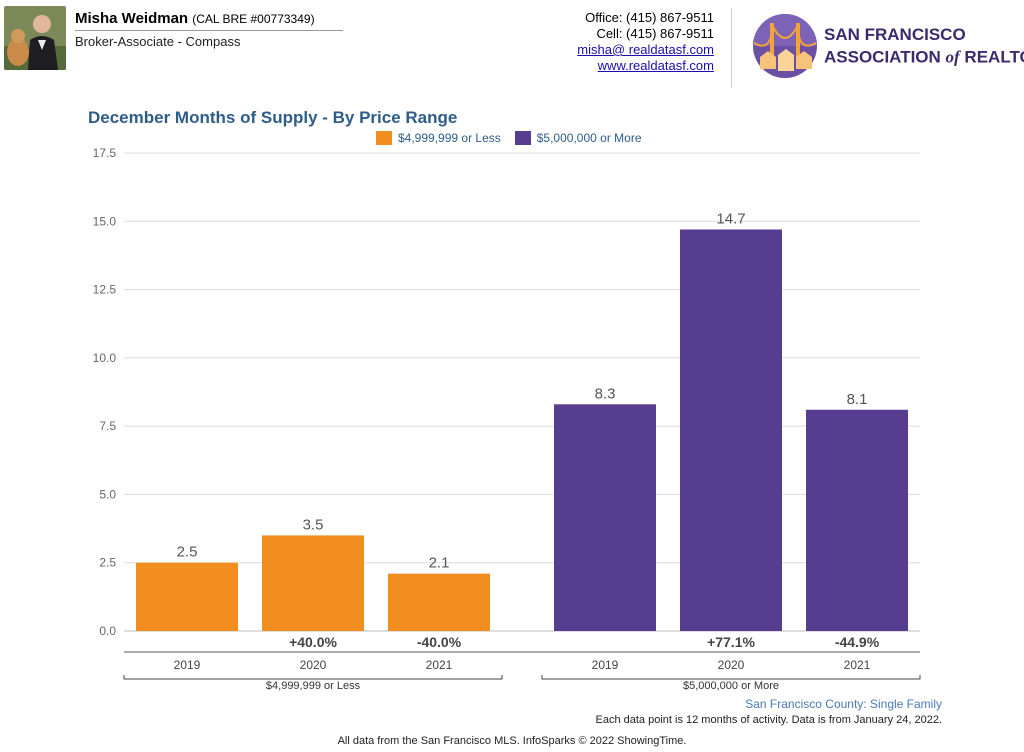 The image size is (1024, 752). Describe the element at coordinates (843, 704) in the screenshot. I see `region-label: San Francisco County: Single Family` at that location.